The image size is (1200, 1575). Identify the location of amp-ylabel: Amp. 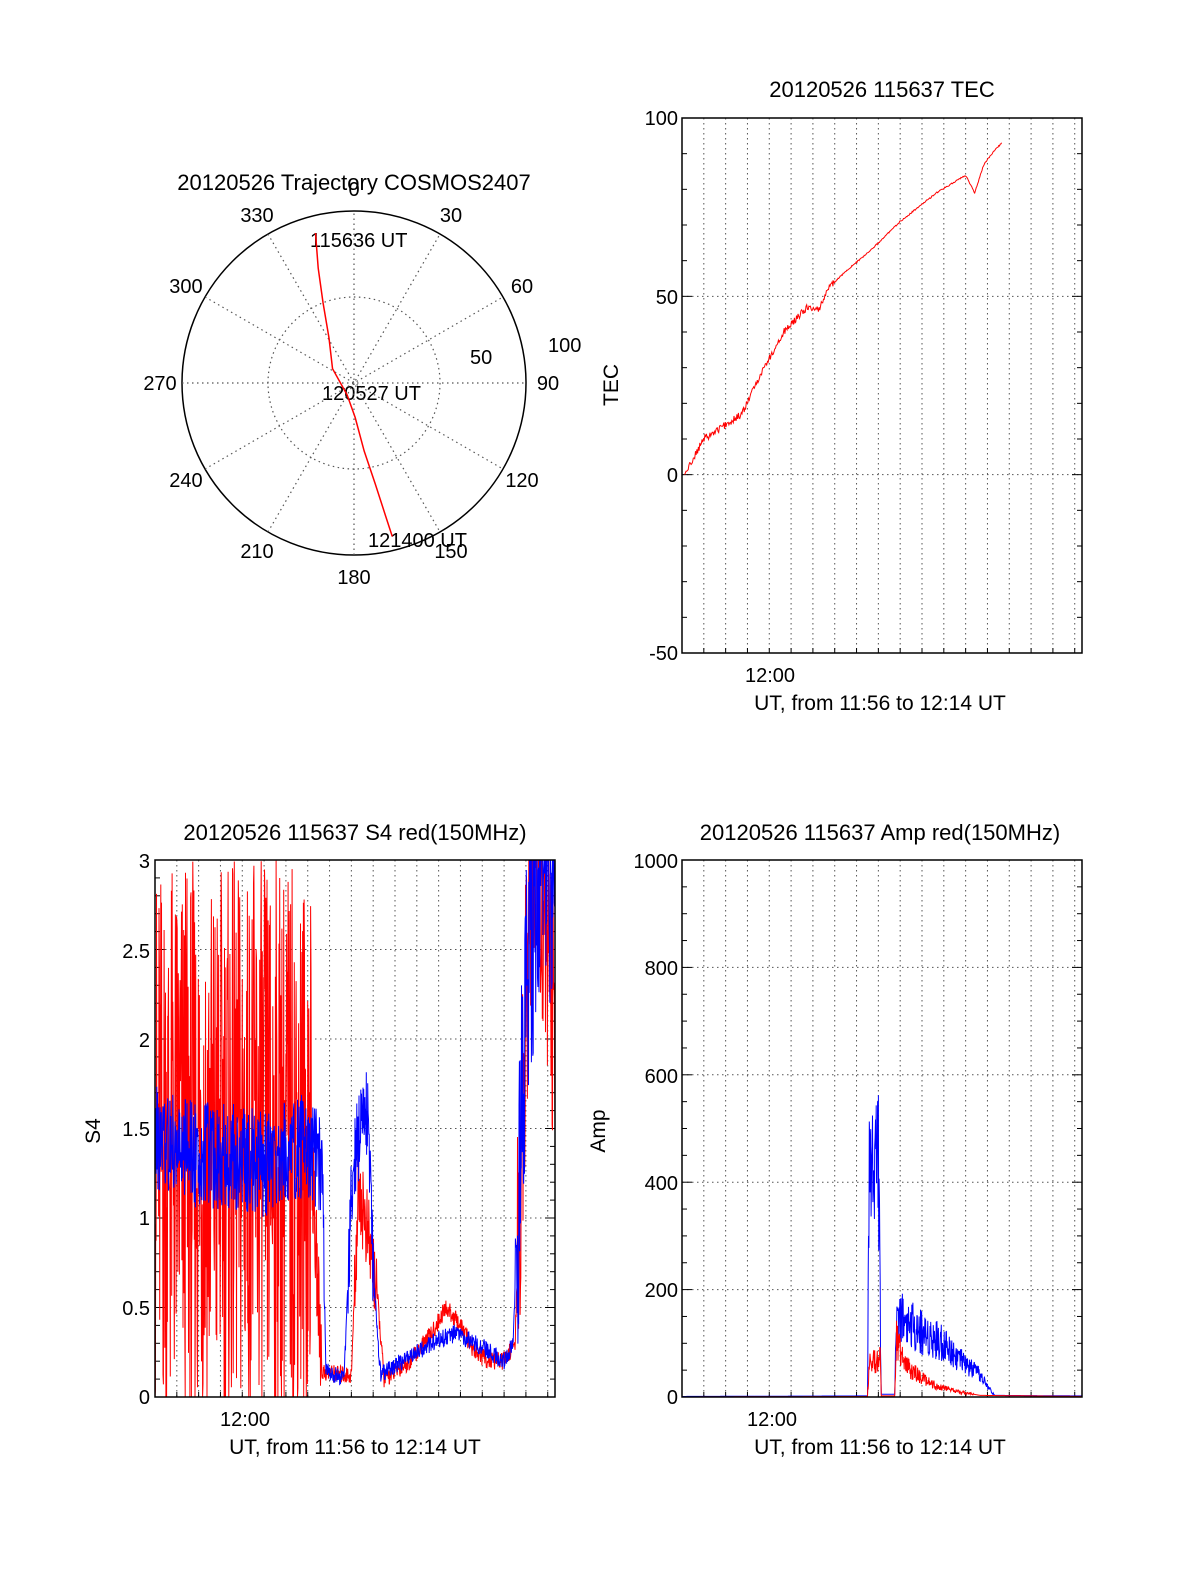
(598, 1130).